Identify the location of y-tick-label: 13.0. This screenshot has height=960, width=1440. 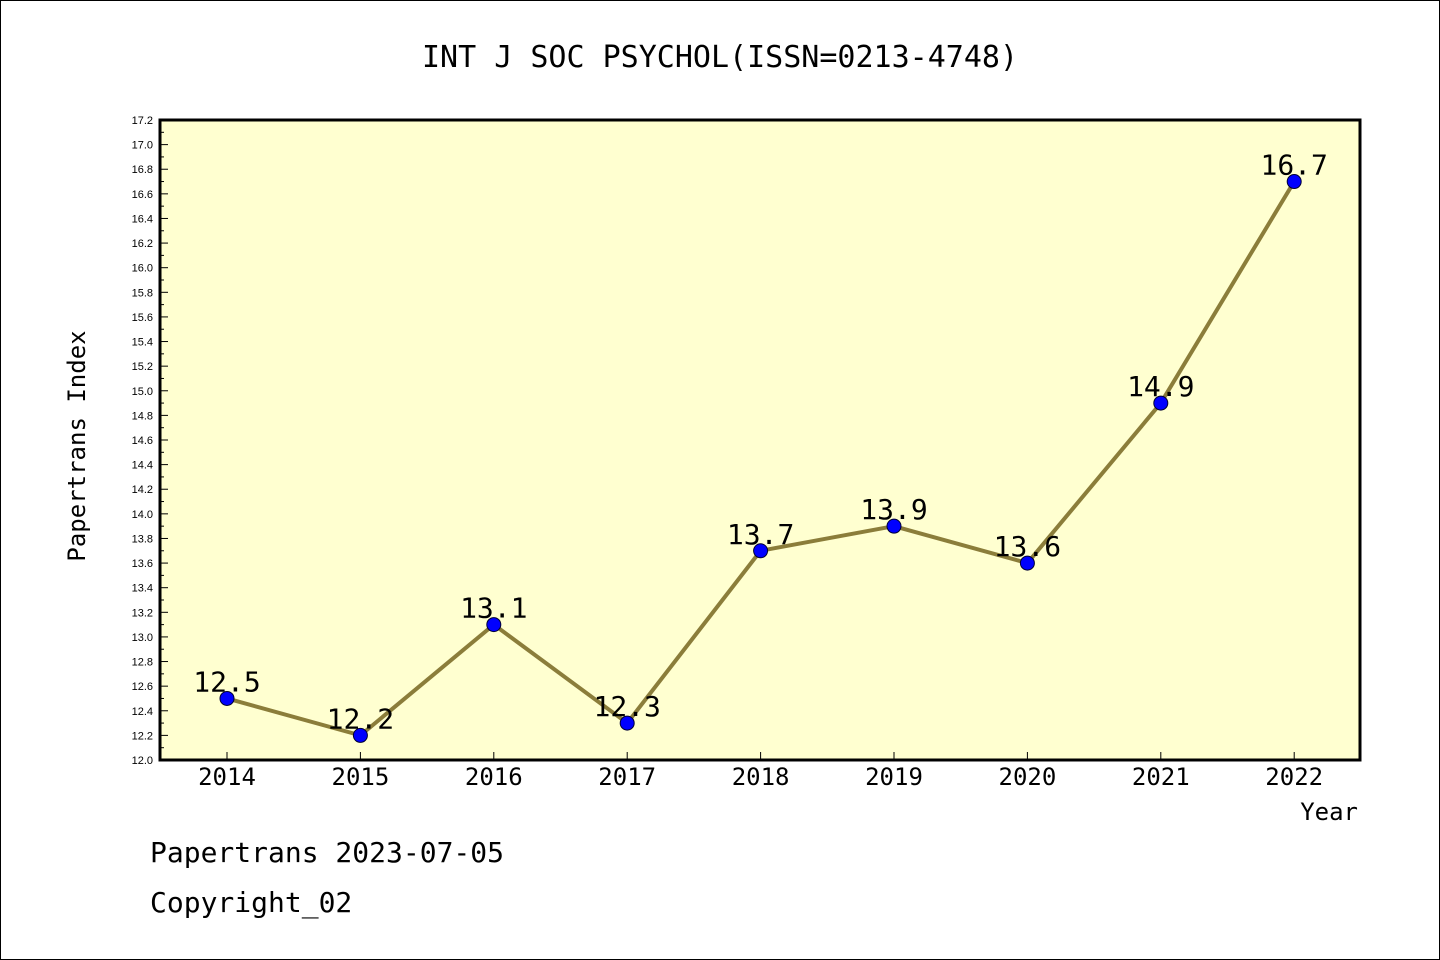
(142, 638).